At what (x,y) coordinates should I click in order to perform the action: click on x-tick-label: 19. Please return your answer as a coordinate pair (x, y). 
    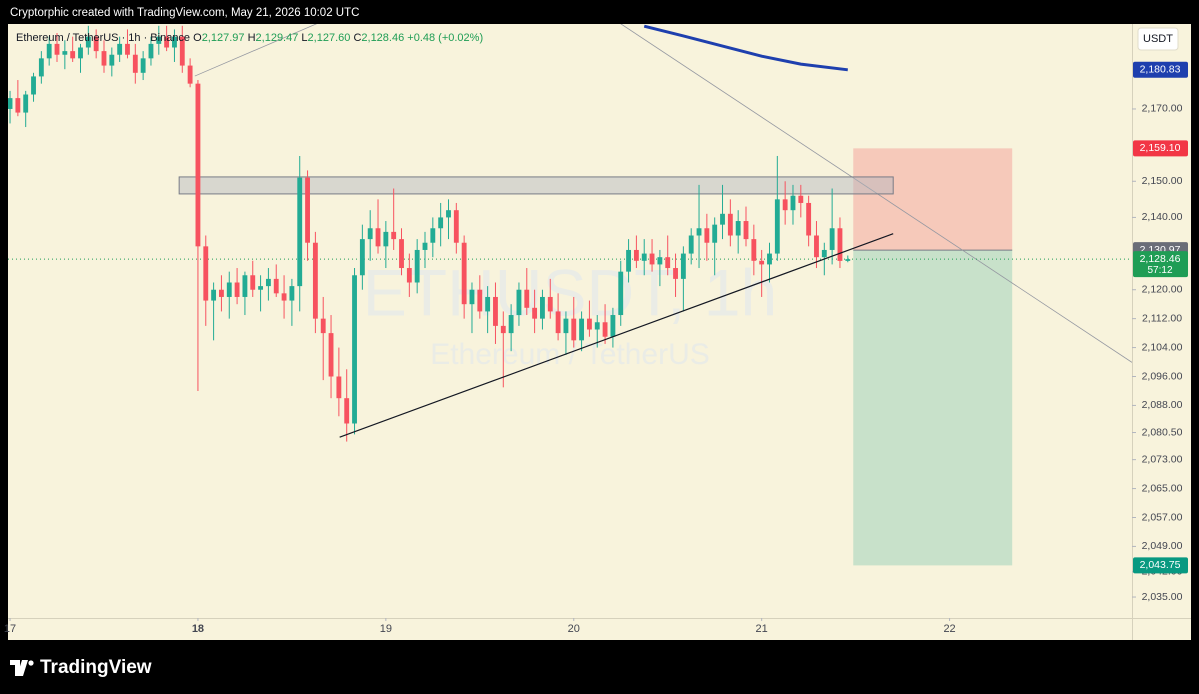
    Looking at the image, I should click on (386, 629).